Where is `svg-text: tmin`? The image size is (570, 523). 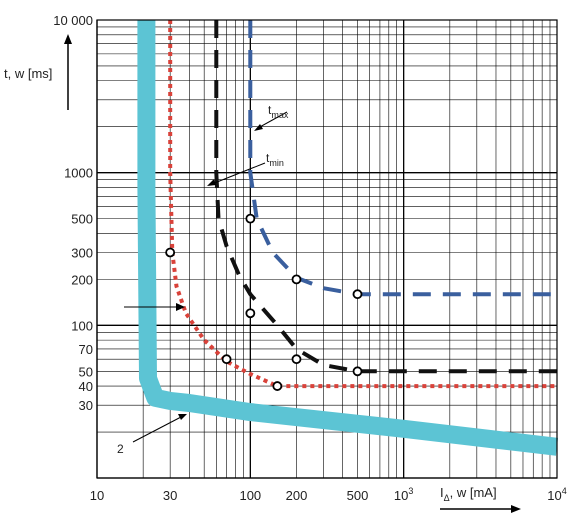 svg-text: tmin is located at coordinates (275, 159).